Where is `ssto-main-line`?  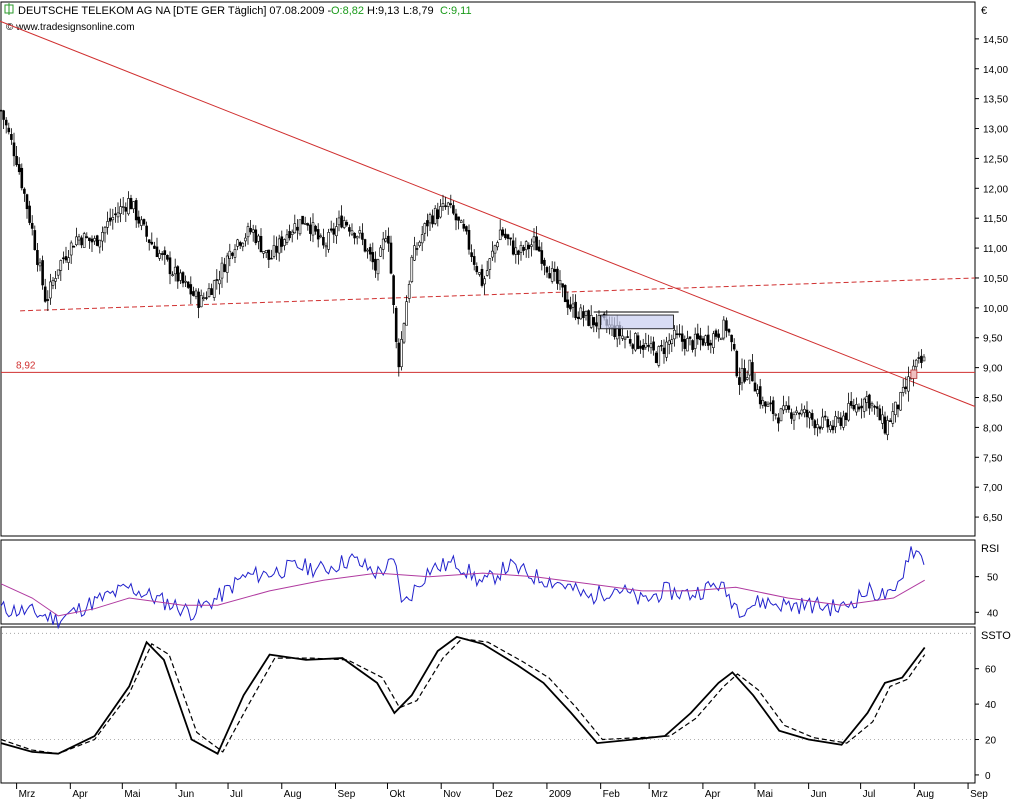
ssto-main-line is located at coordinates (463, 695).